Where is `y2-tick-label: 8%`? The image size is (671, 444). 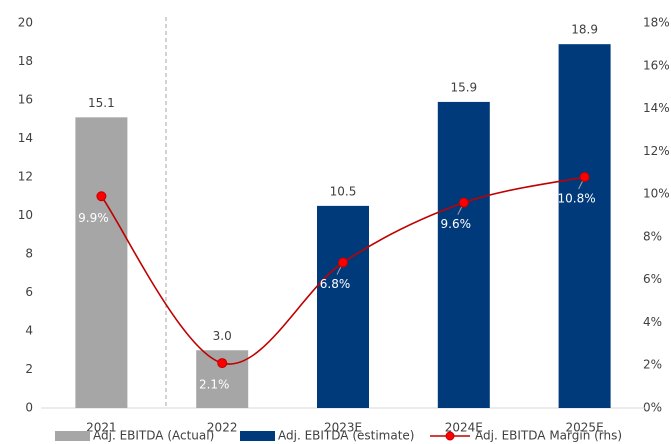 y2-tick-label: 8% is located at coordinates (652, 236).